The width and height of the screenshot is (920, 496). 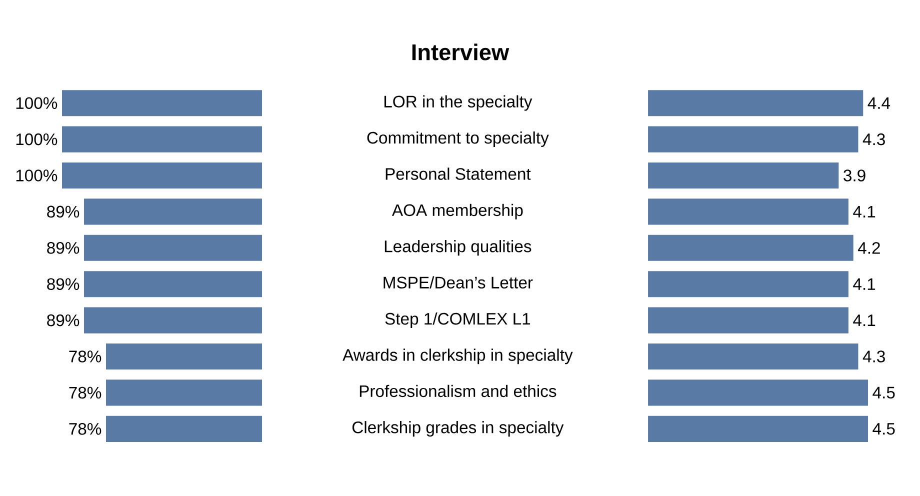 What do you see at coordinates (879, 103) in the screenshot?
I see `data-label: 4.4` at bounding box center [879, 103].